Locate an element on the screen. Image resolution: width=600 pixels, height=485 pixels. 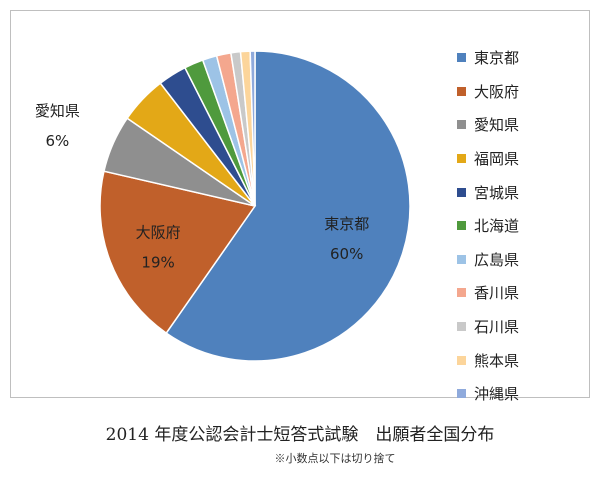
slice-percent-2: 19% is located at coordinates (157, 262).